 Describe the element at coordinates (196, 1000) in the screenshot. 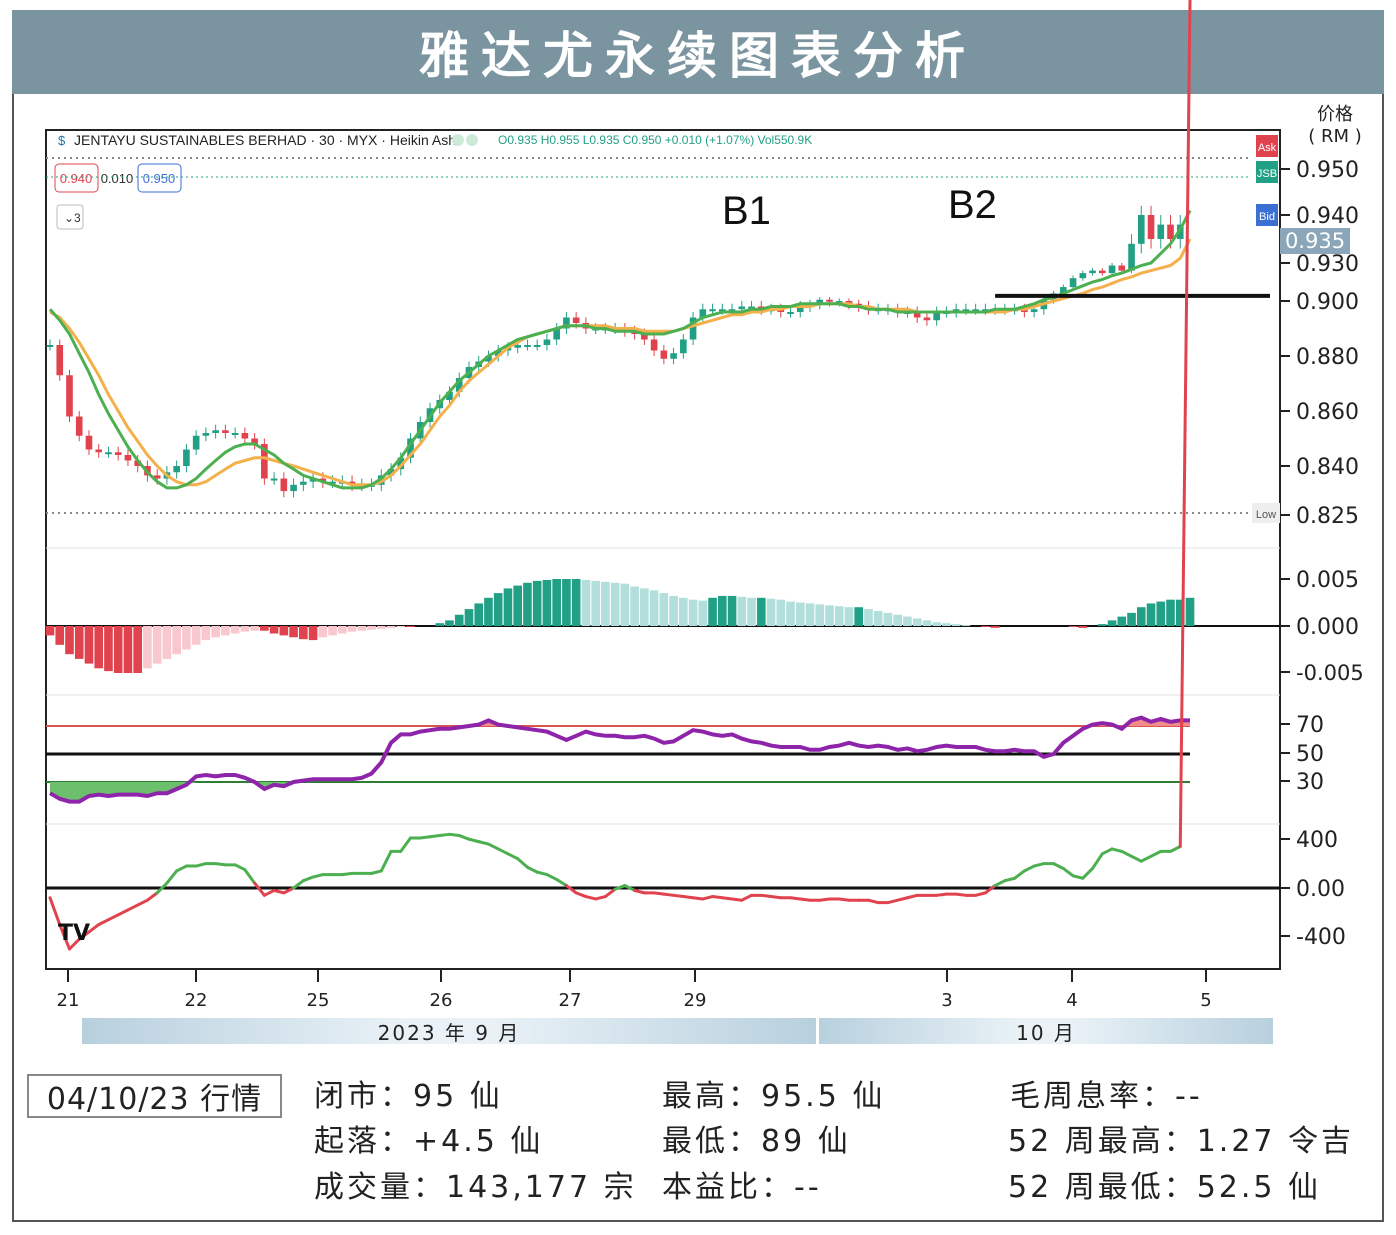

I see `x-tick-label: 22` at that location.